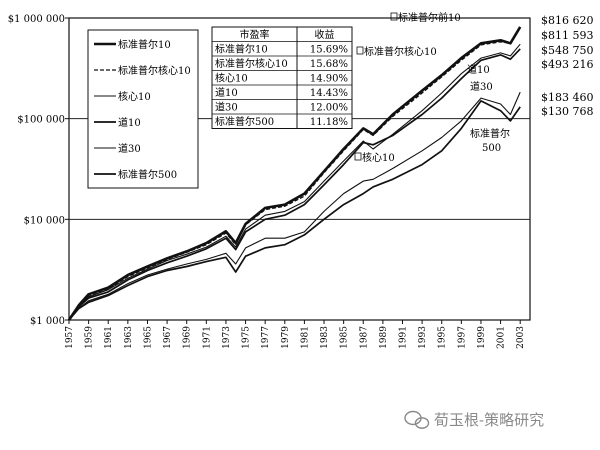 The height and width of the screenshot is (450, 600). What do you see at coordinates (109, 337) in the screenshot?
I see `x-tick-label: 1961` at bounding box center [109, 337].